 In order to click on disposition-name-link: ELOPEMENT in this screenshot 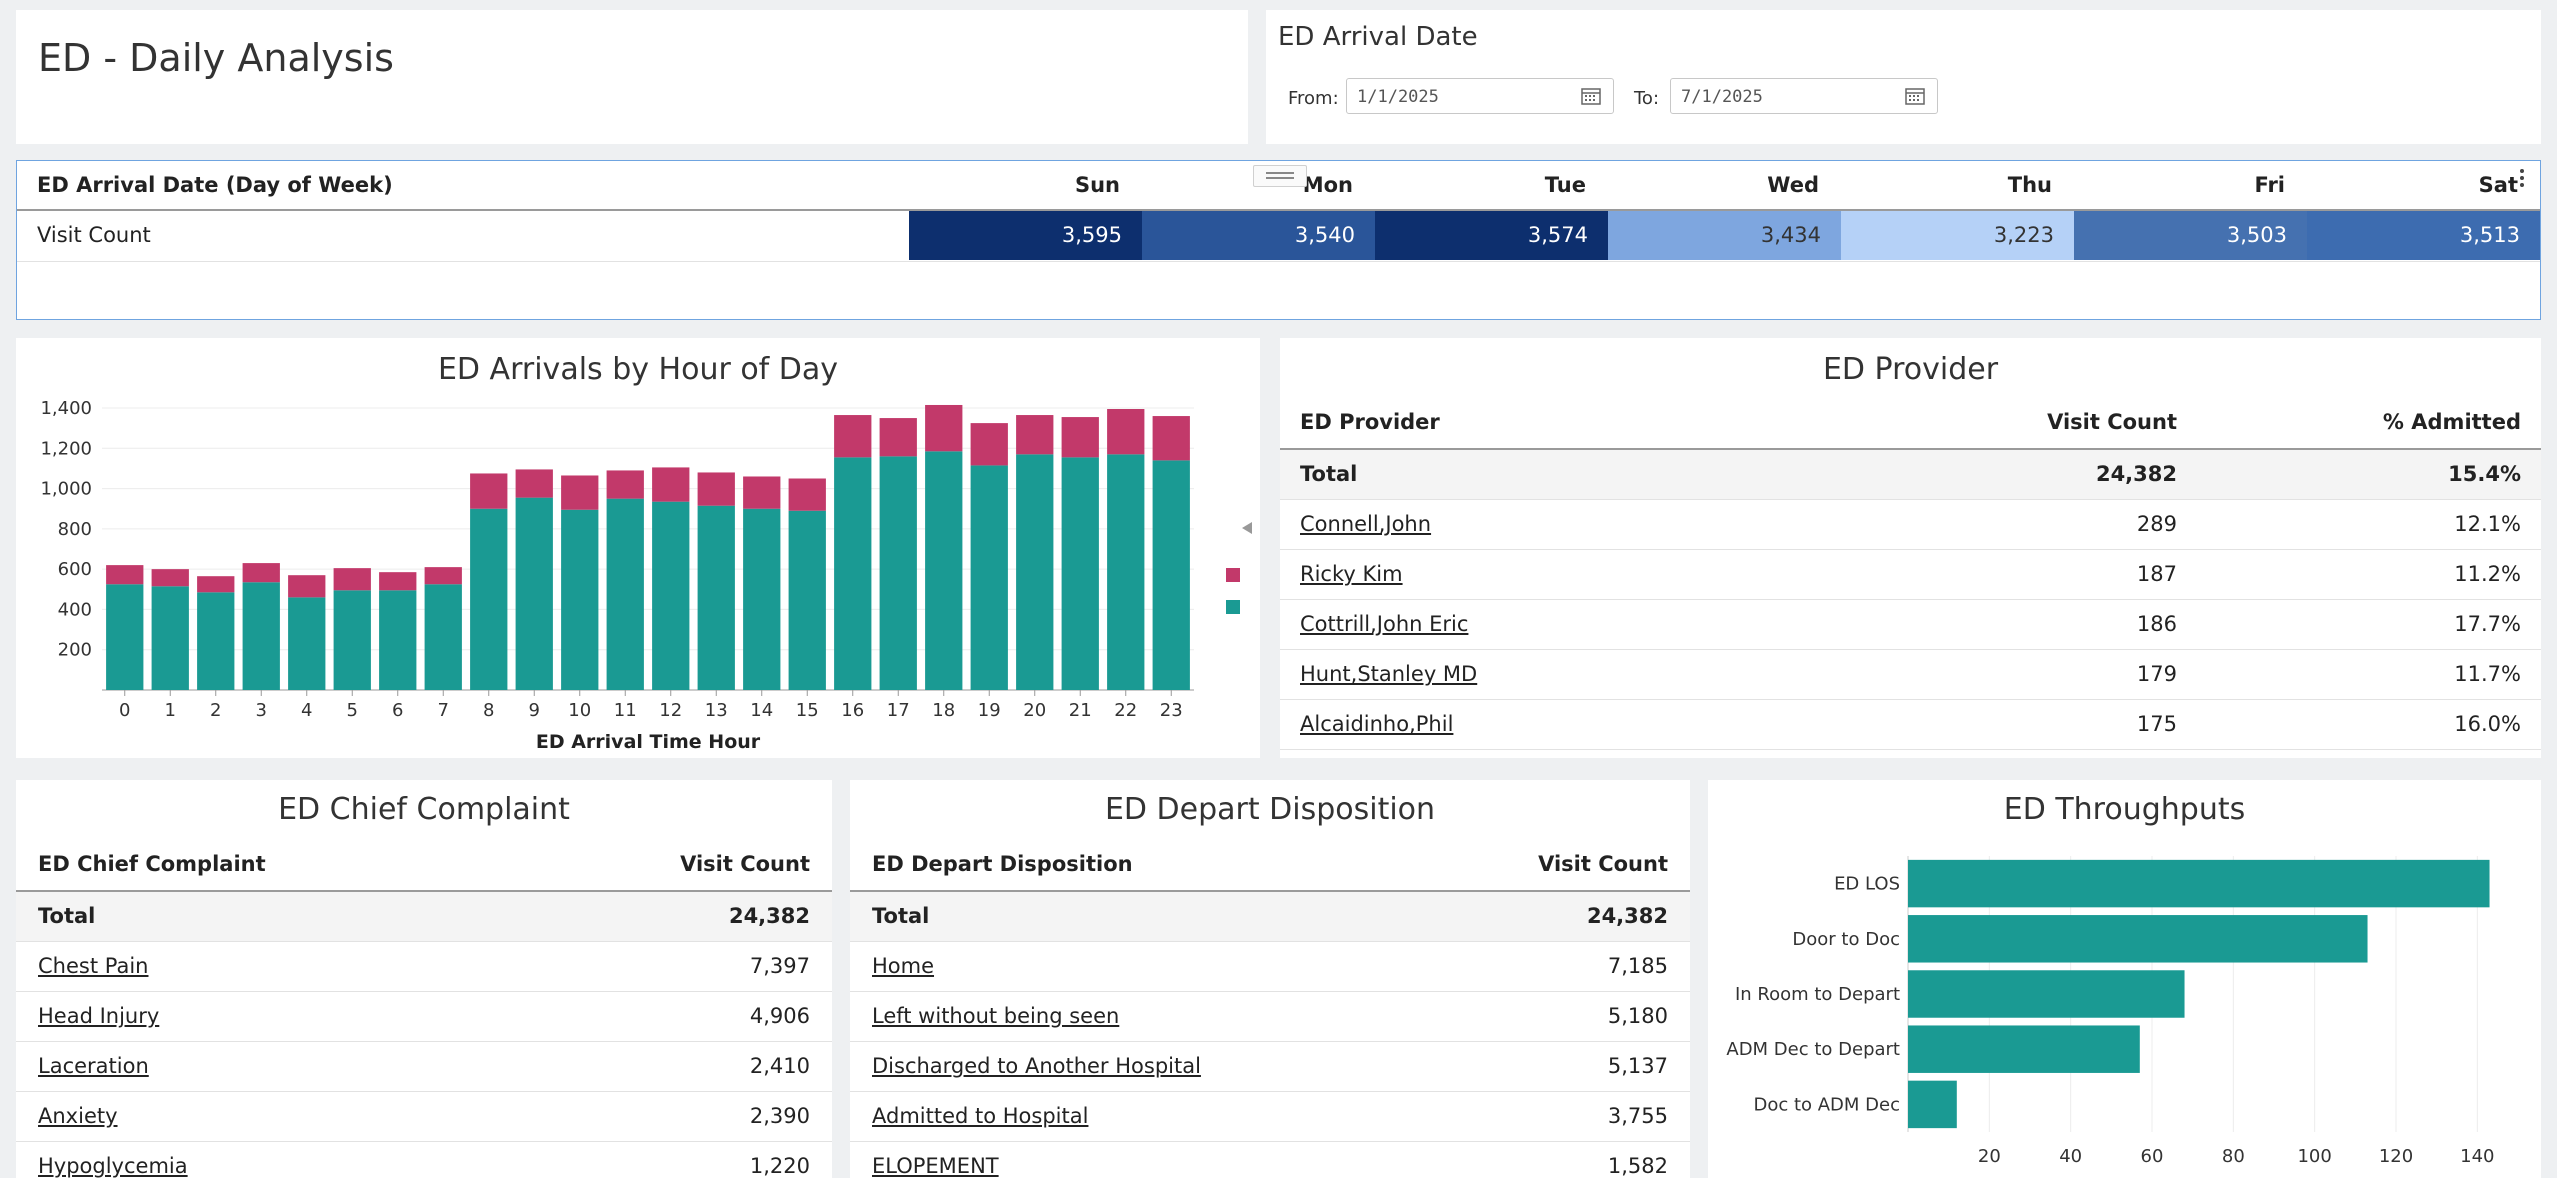, I will do `click(935, 1166)`.